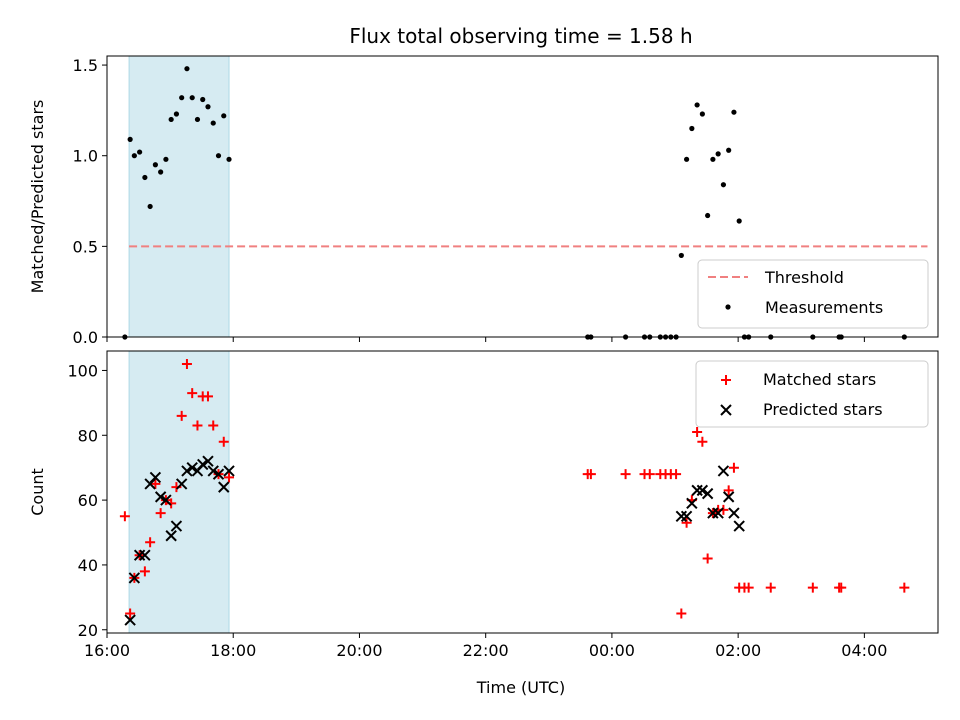 The image size is (960, 720). Describe the element at coordinates (179, 492) in the screenshot. I see `observing-window-shade` at that location.